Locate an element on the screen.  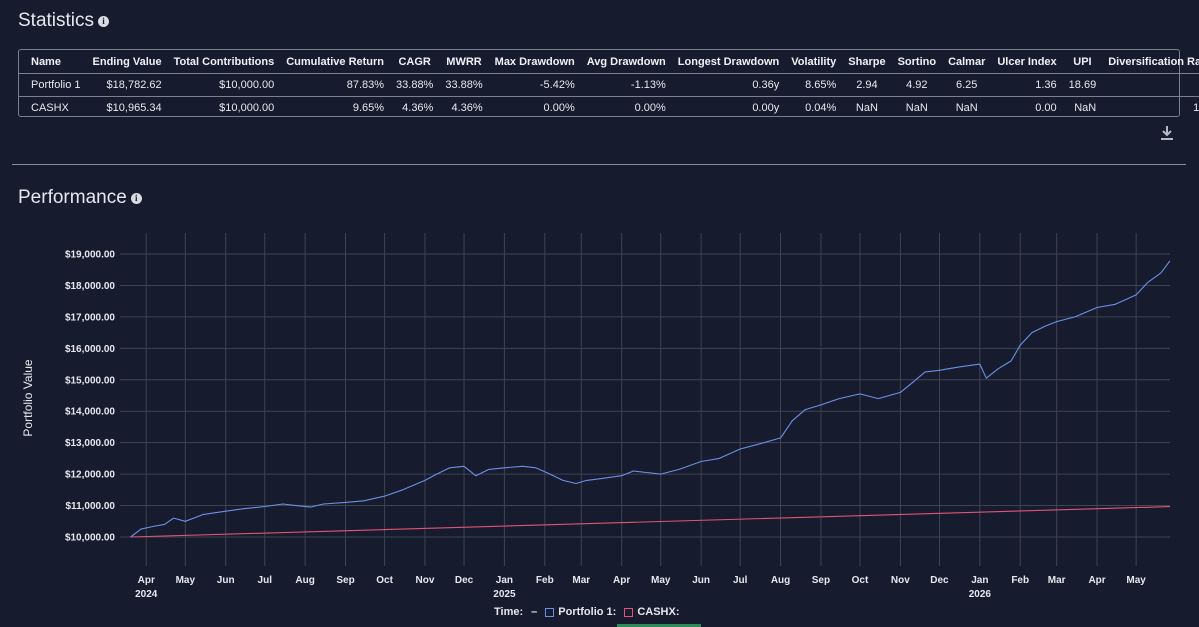
column-header: Sortino is located at coordinates (917, 61).